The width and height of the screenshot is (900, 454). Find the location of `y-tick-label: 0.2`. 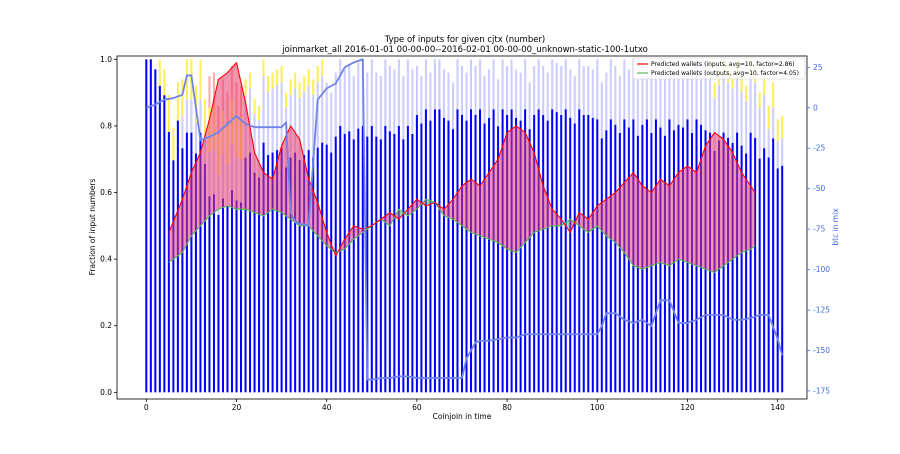

y-tick-label: 0.2 is located at coordinates (106, 325).